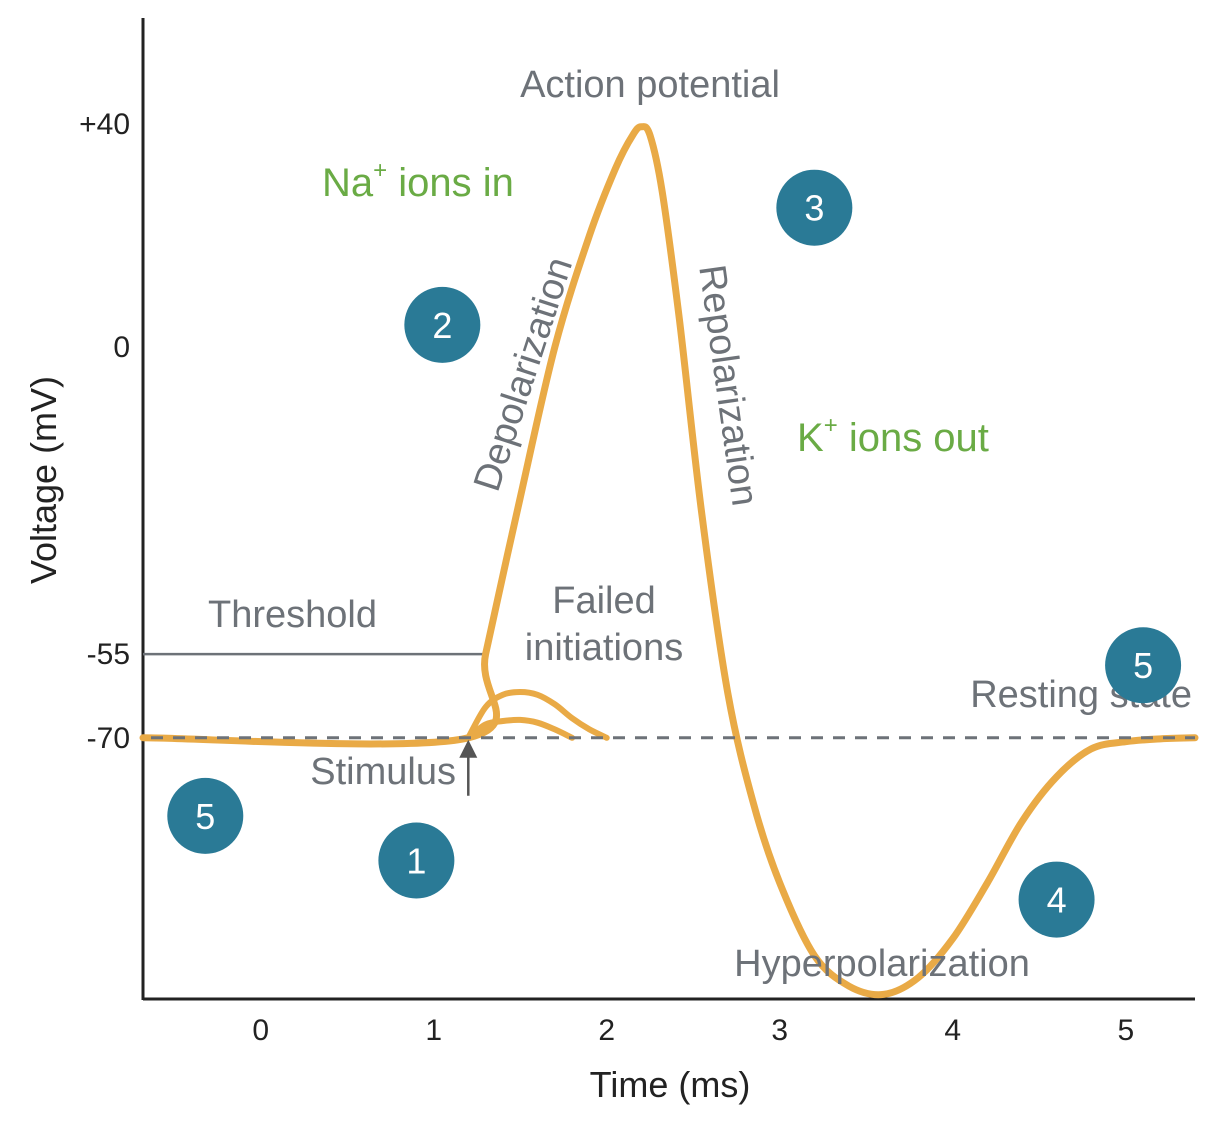 The width and height of the screenshot is (1218, 1132). What do you see at coordinates (468, 767) in the screenshot?
I see `stimulus-arrow` at bounding box center [468, 767].